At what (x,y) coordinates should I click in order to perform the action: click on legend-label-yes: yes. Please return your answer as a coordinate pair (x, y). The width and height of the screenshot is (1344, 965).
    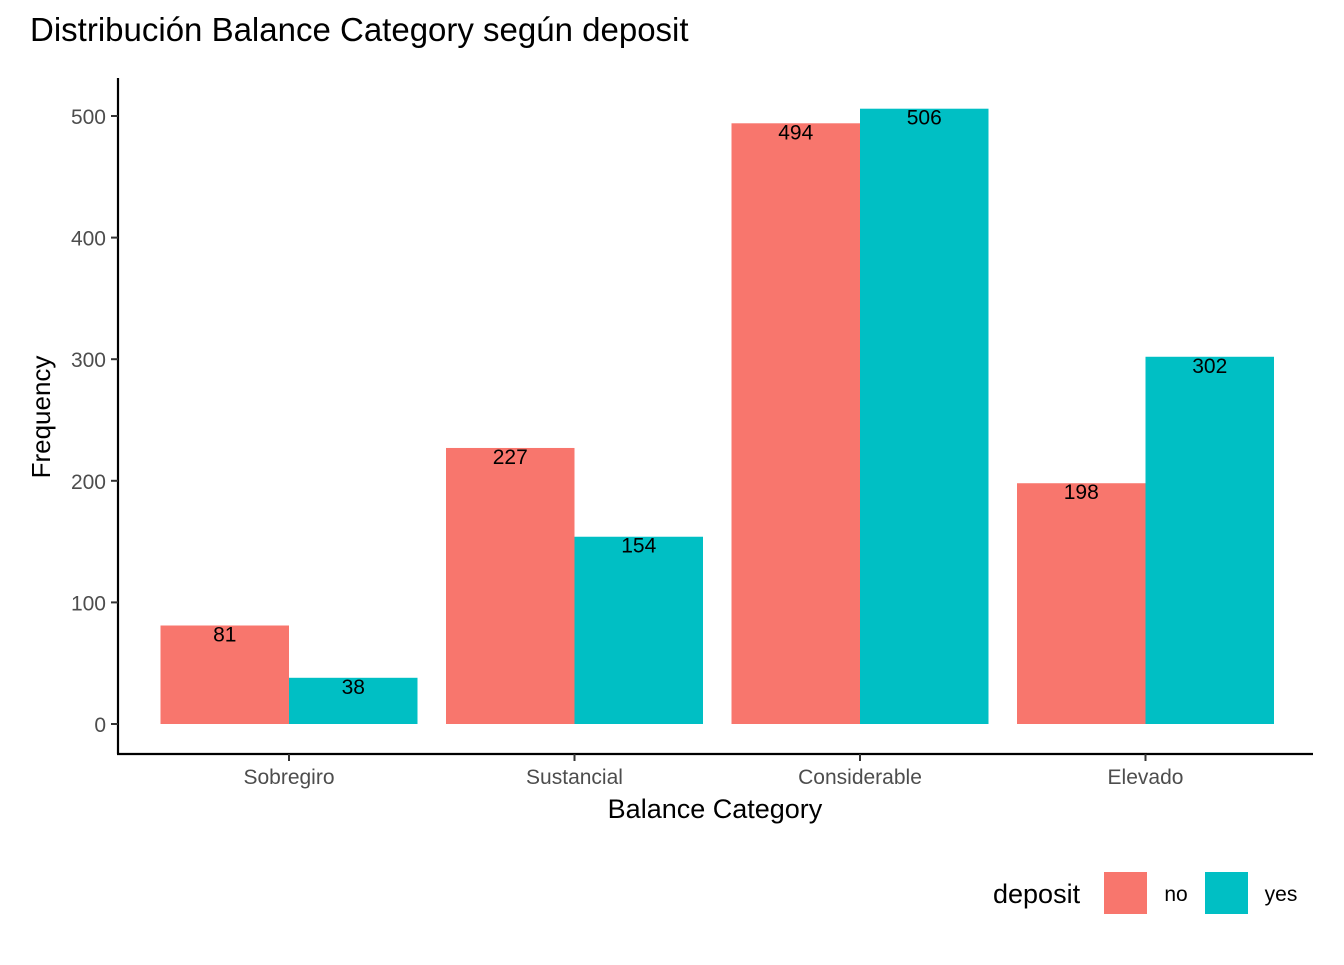
    Looking at the image, I should click on (1281, 894).